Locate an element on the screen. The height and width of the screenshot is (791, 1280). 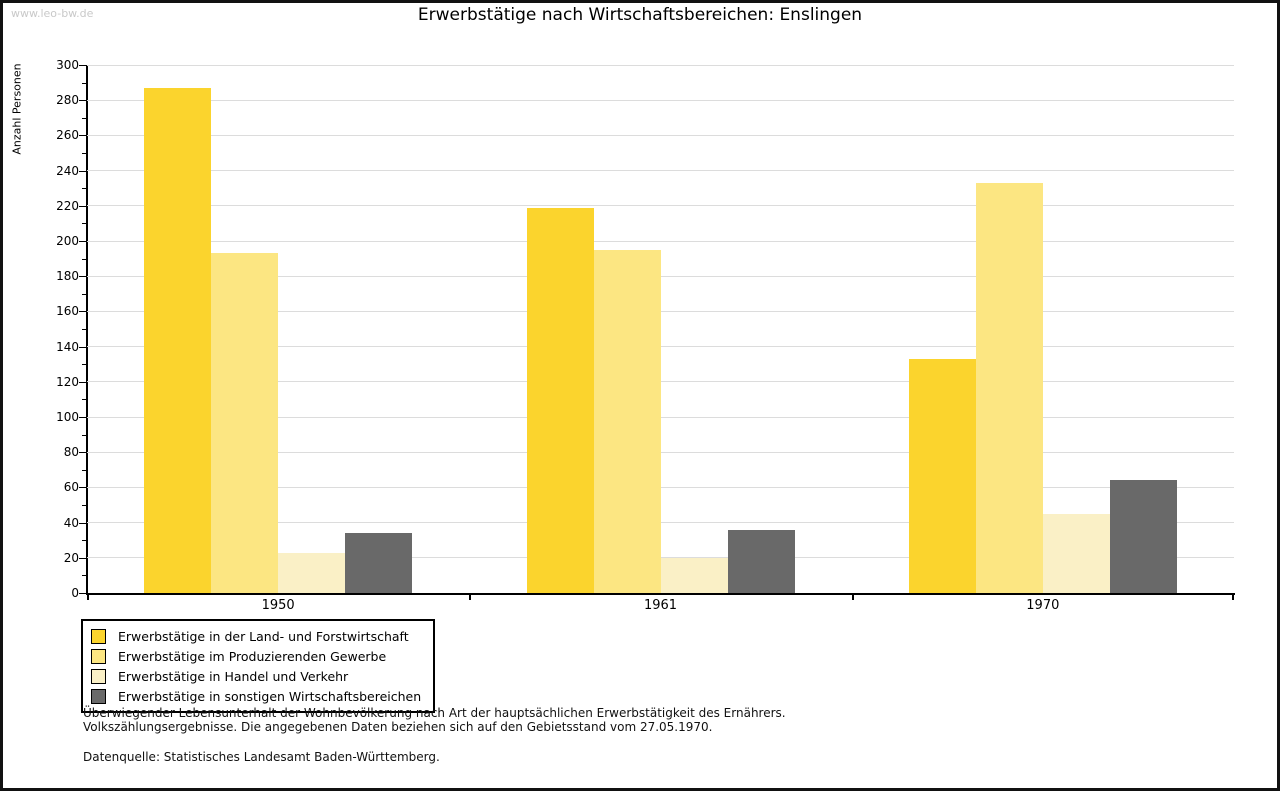
bar-1961-series3 is located at coordinates (694, 575).